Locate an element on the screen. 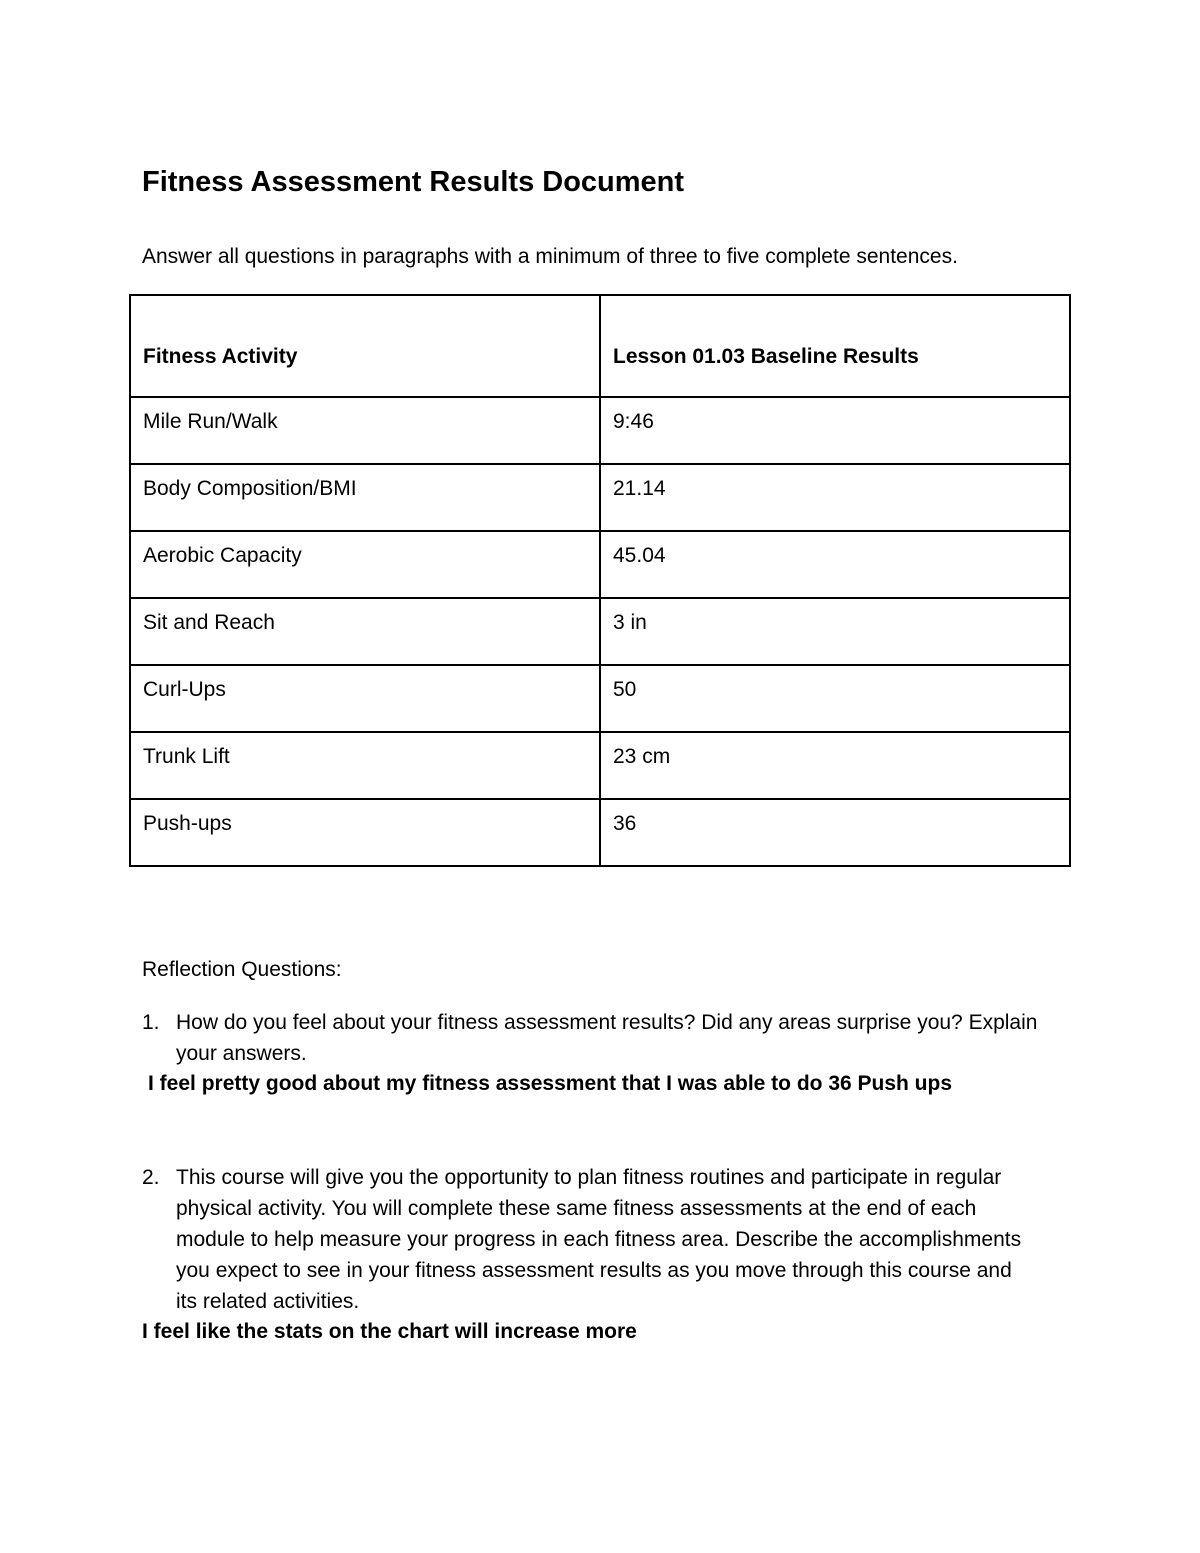  result-cell: 21.14 is located at coordinates (835, 497).